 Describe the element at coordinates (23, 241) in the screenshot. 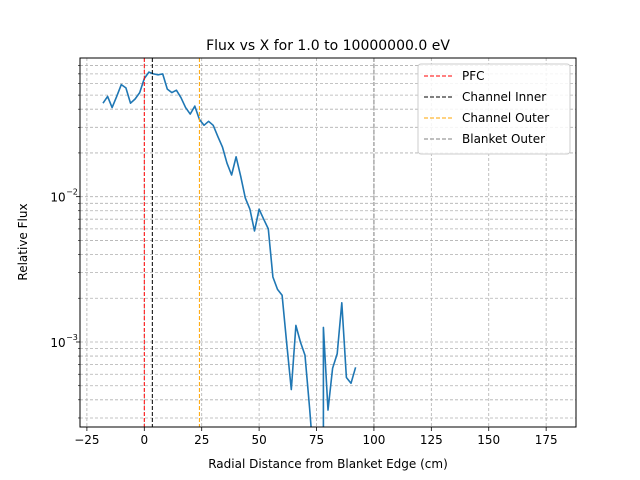

I see `y-axis-label: Relative Flux` at that location.